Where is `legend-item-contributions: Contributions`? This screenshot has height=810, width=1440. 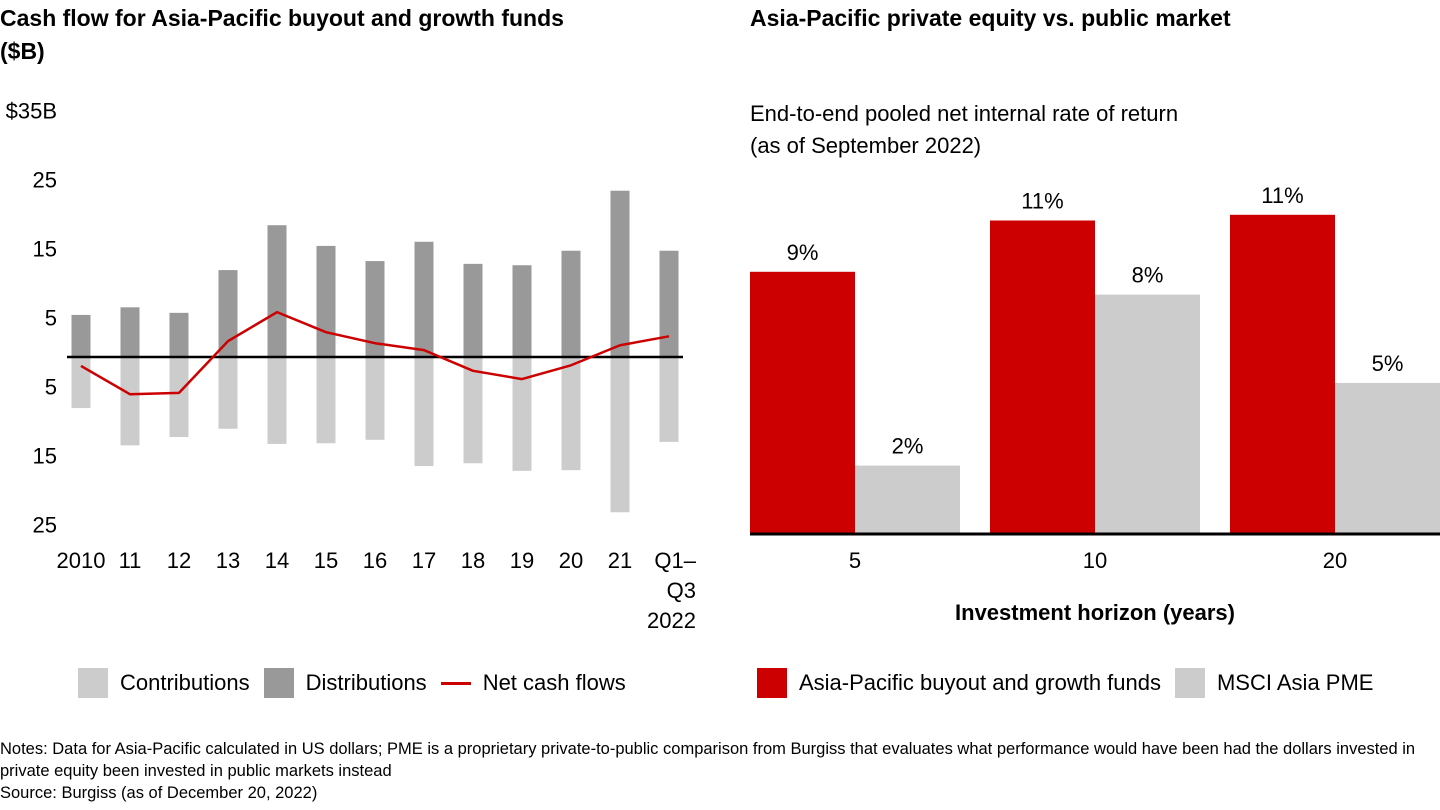
legend-item-contributions: Contributions is located at coordinates (164, 683).